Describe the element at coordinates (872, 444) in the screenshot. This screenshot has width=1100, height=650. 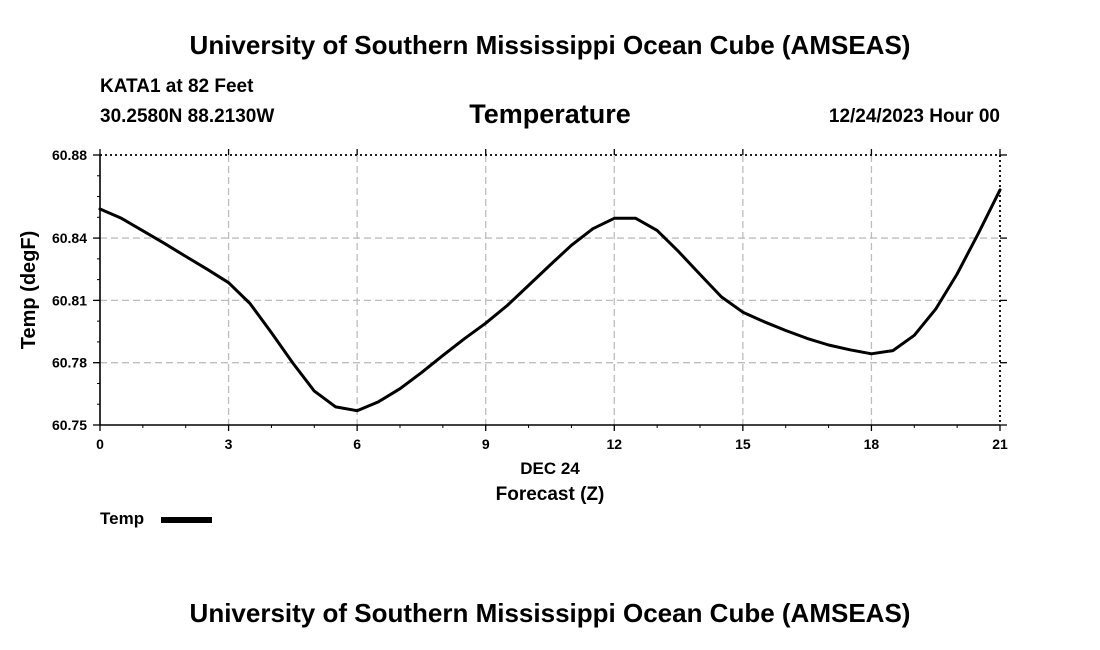
I see `x-tick-label: 18` at that location.